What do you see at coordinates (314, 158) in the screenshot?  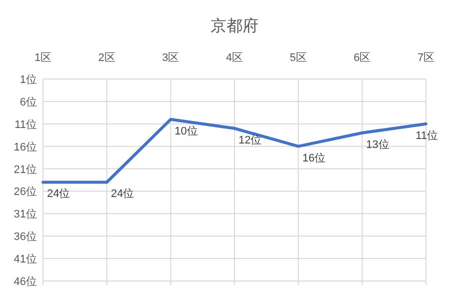 I see `data-label: 16位` at bounding box center [314, 158].